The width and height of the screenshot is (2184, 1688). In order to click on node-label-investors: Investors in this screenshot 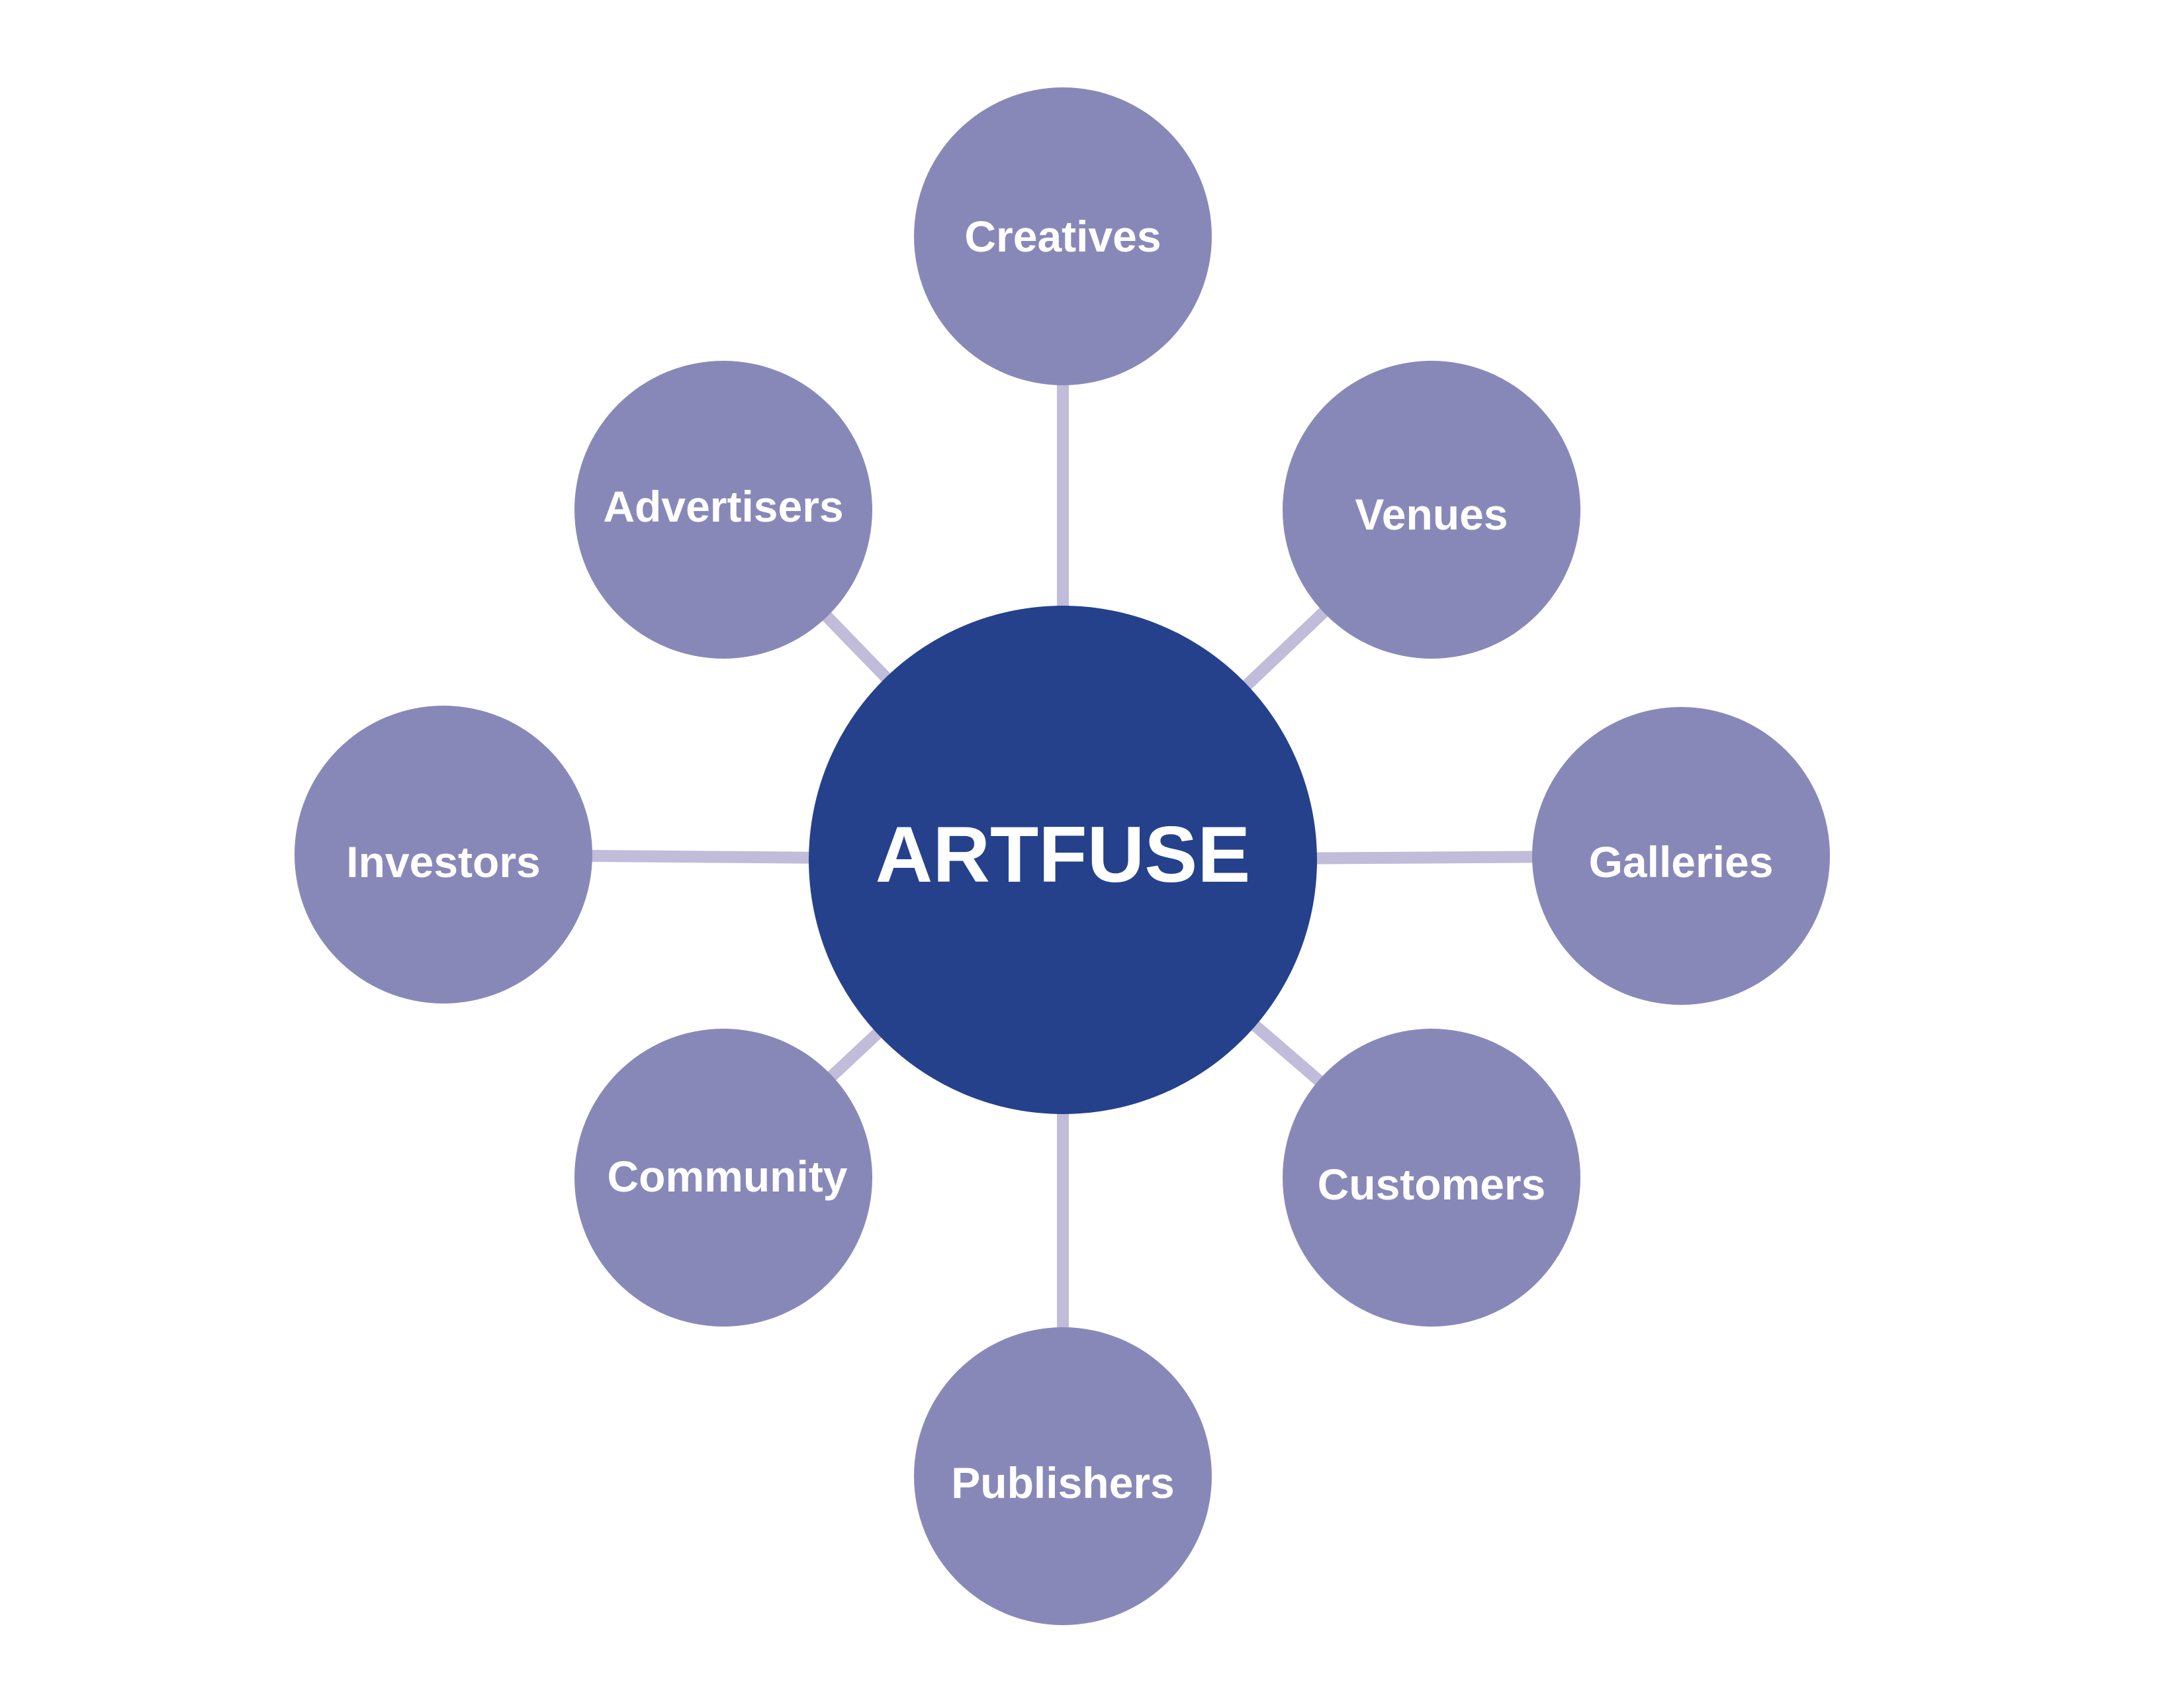, I will do `click(443, 861)`.